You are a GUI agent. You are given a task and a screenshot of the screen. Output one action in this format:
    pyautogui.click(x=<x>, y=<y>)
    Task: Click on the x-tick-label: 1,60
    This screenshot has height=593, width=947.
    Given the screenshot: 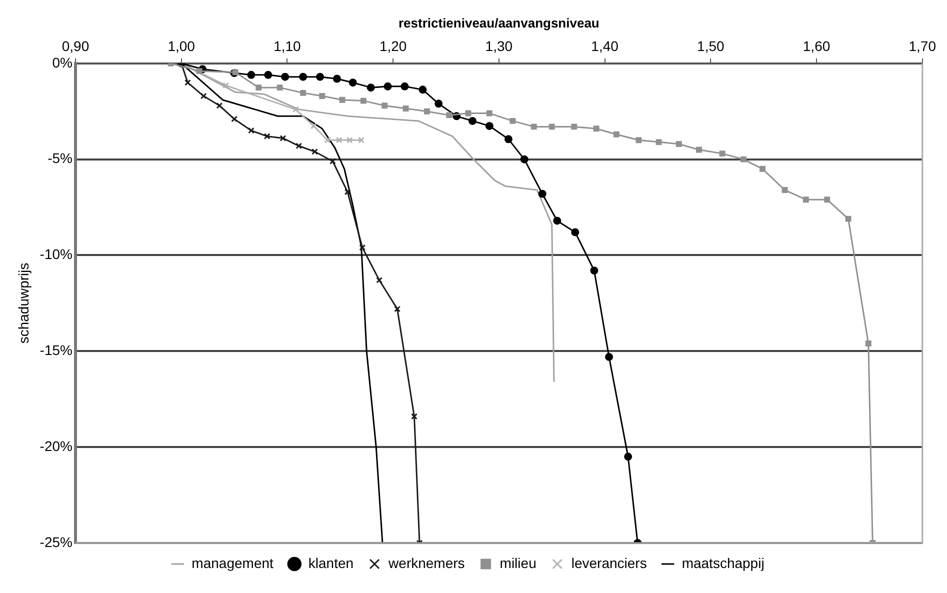 What is the action you would take?
    pyautogui.click(x=816, y=46)
    